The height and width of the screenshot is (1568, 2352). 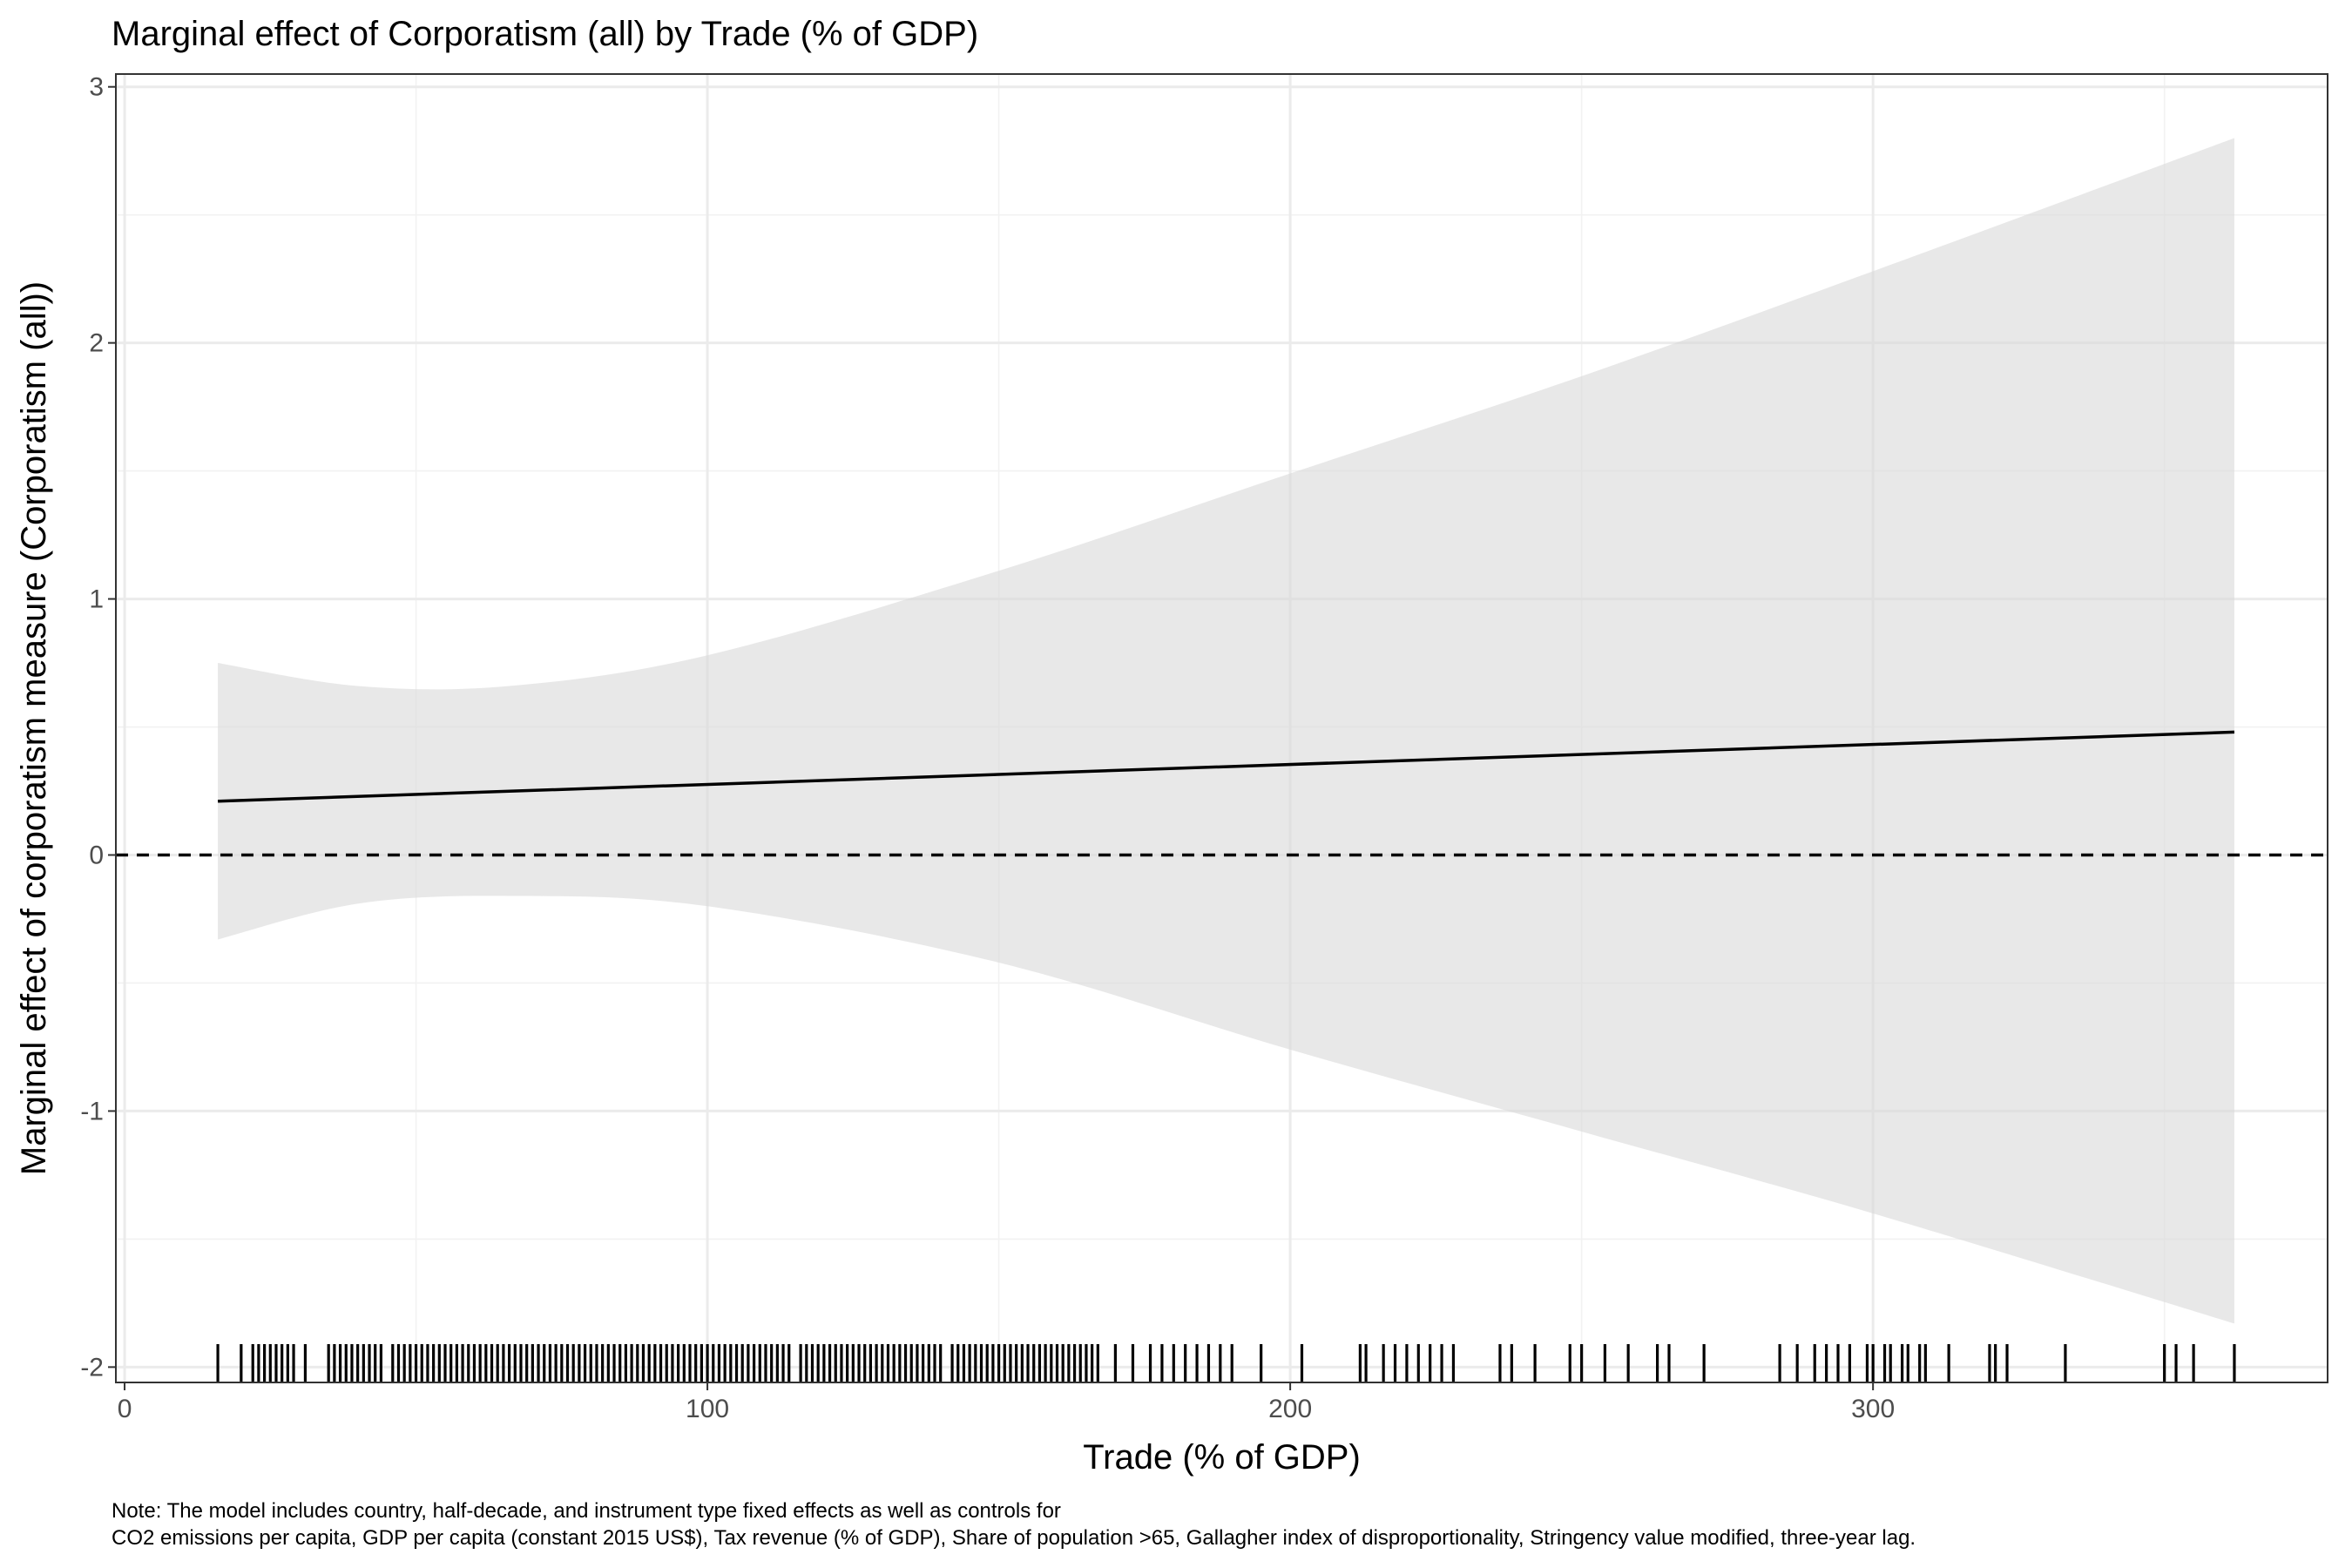 What do you see at coordinates (1290, 1409) in the screenshot?
I see `x-tick-label: 200` at bounding box center [1290, 1409].